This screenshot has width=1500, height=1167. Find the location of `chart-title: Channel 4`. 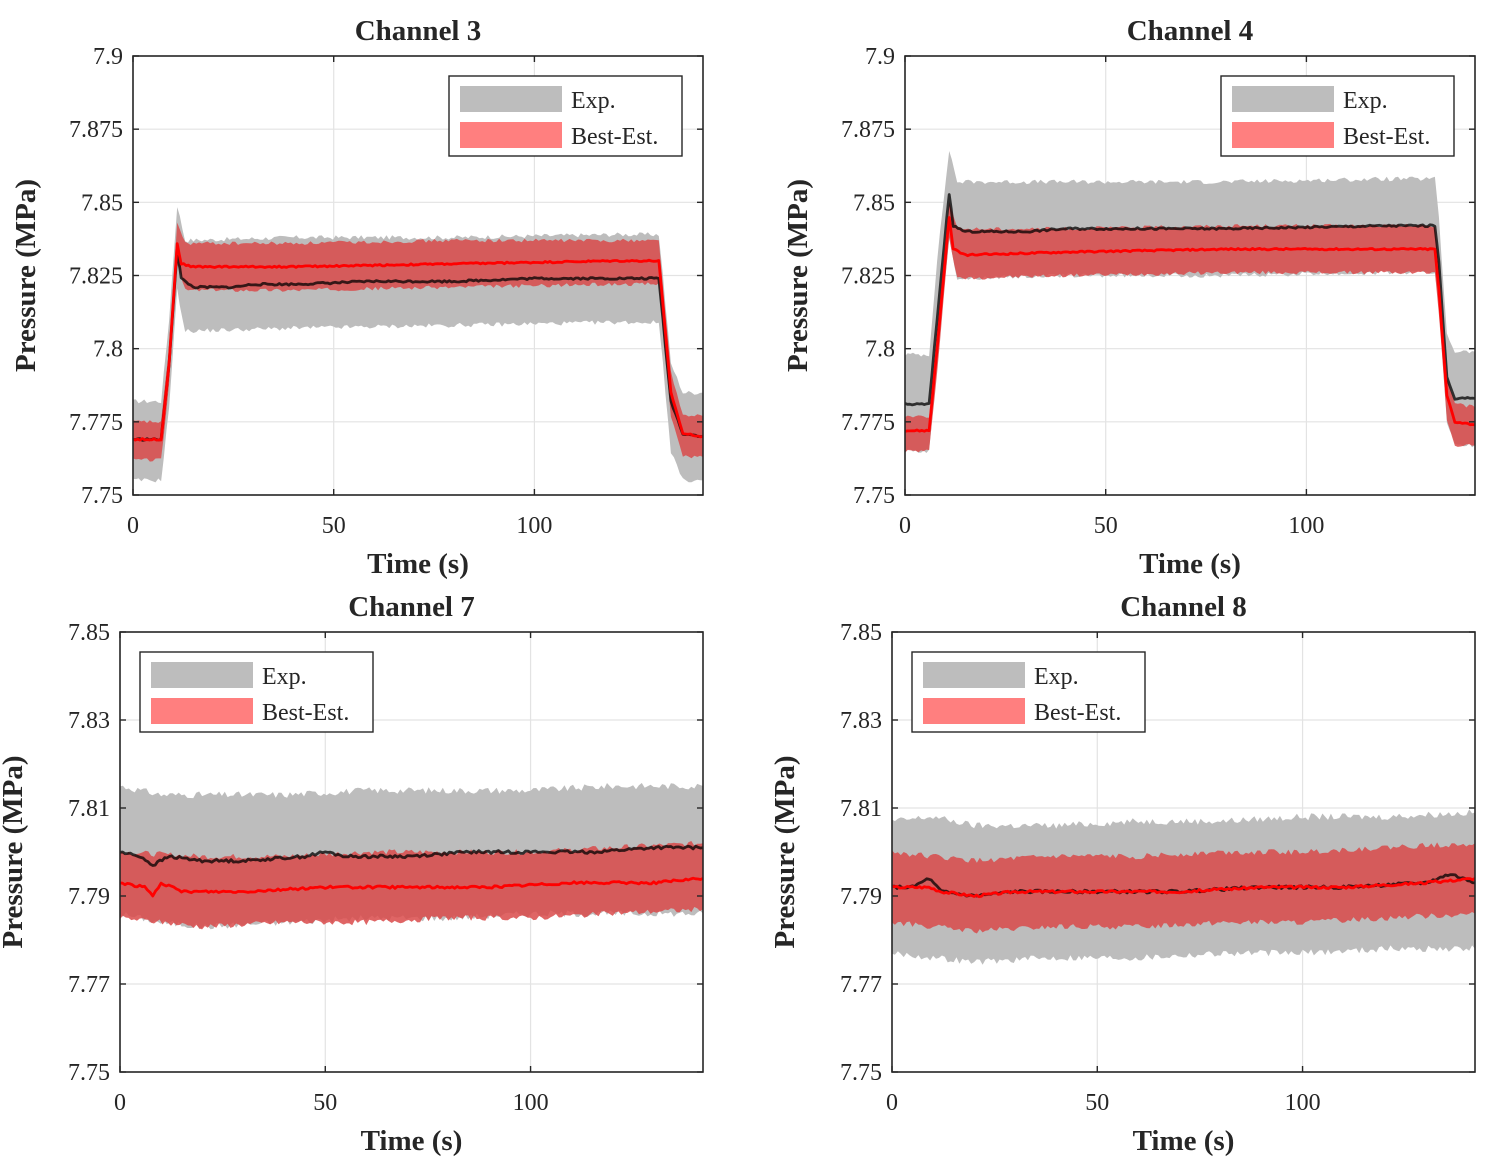

chart-title: Channel 4 is located at coordinates (1190, 31).